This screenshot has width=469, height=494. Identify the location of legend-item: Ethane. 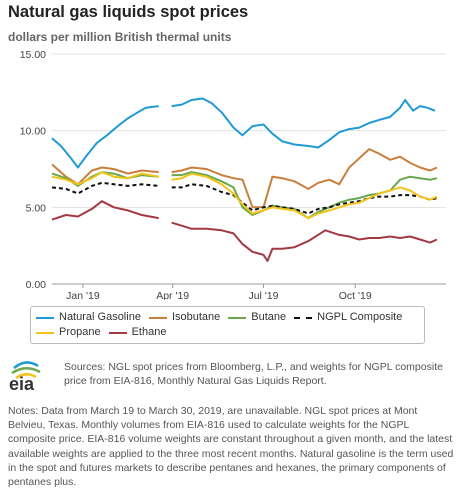
(137, 332).